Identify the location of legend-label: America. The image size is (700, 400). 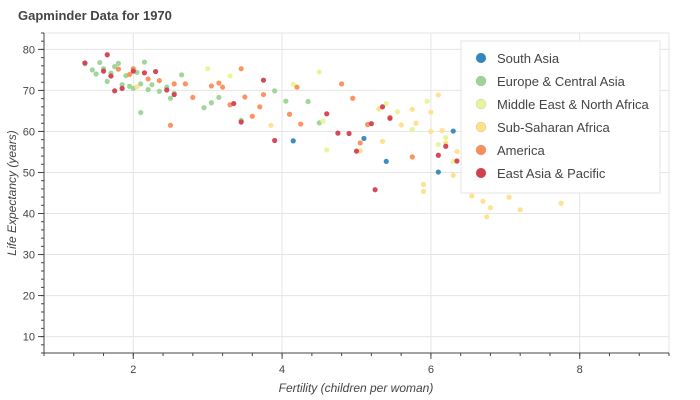
(521, 150).